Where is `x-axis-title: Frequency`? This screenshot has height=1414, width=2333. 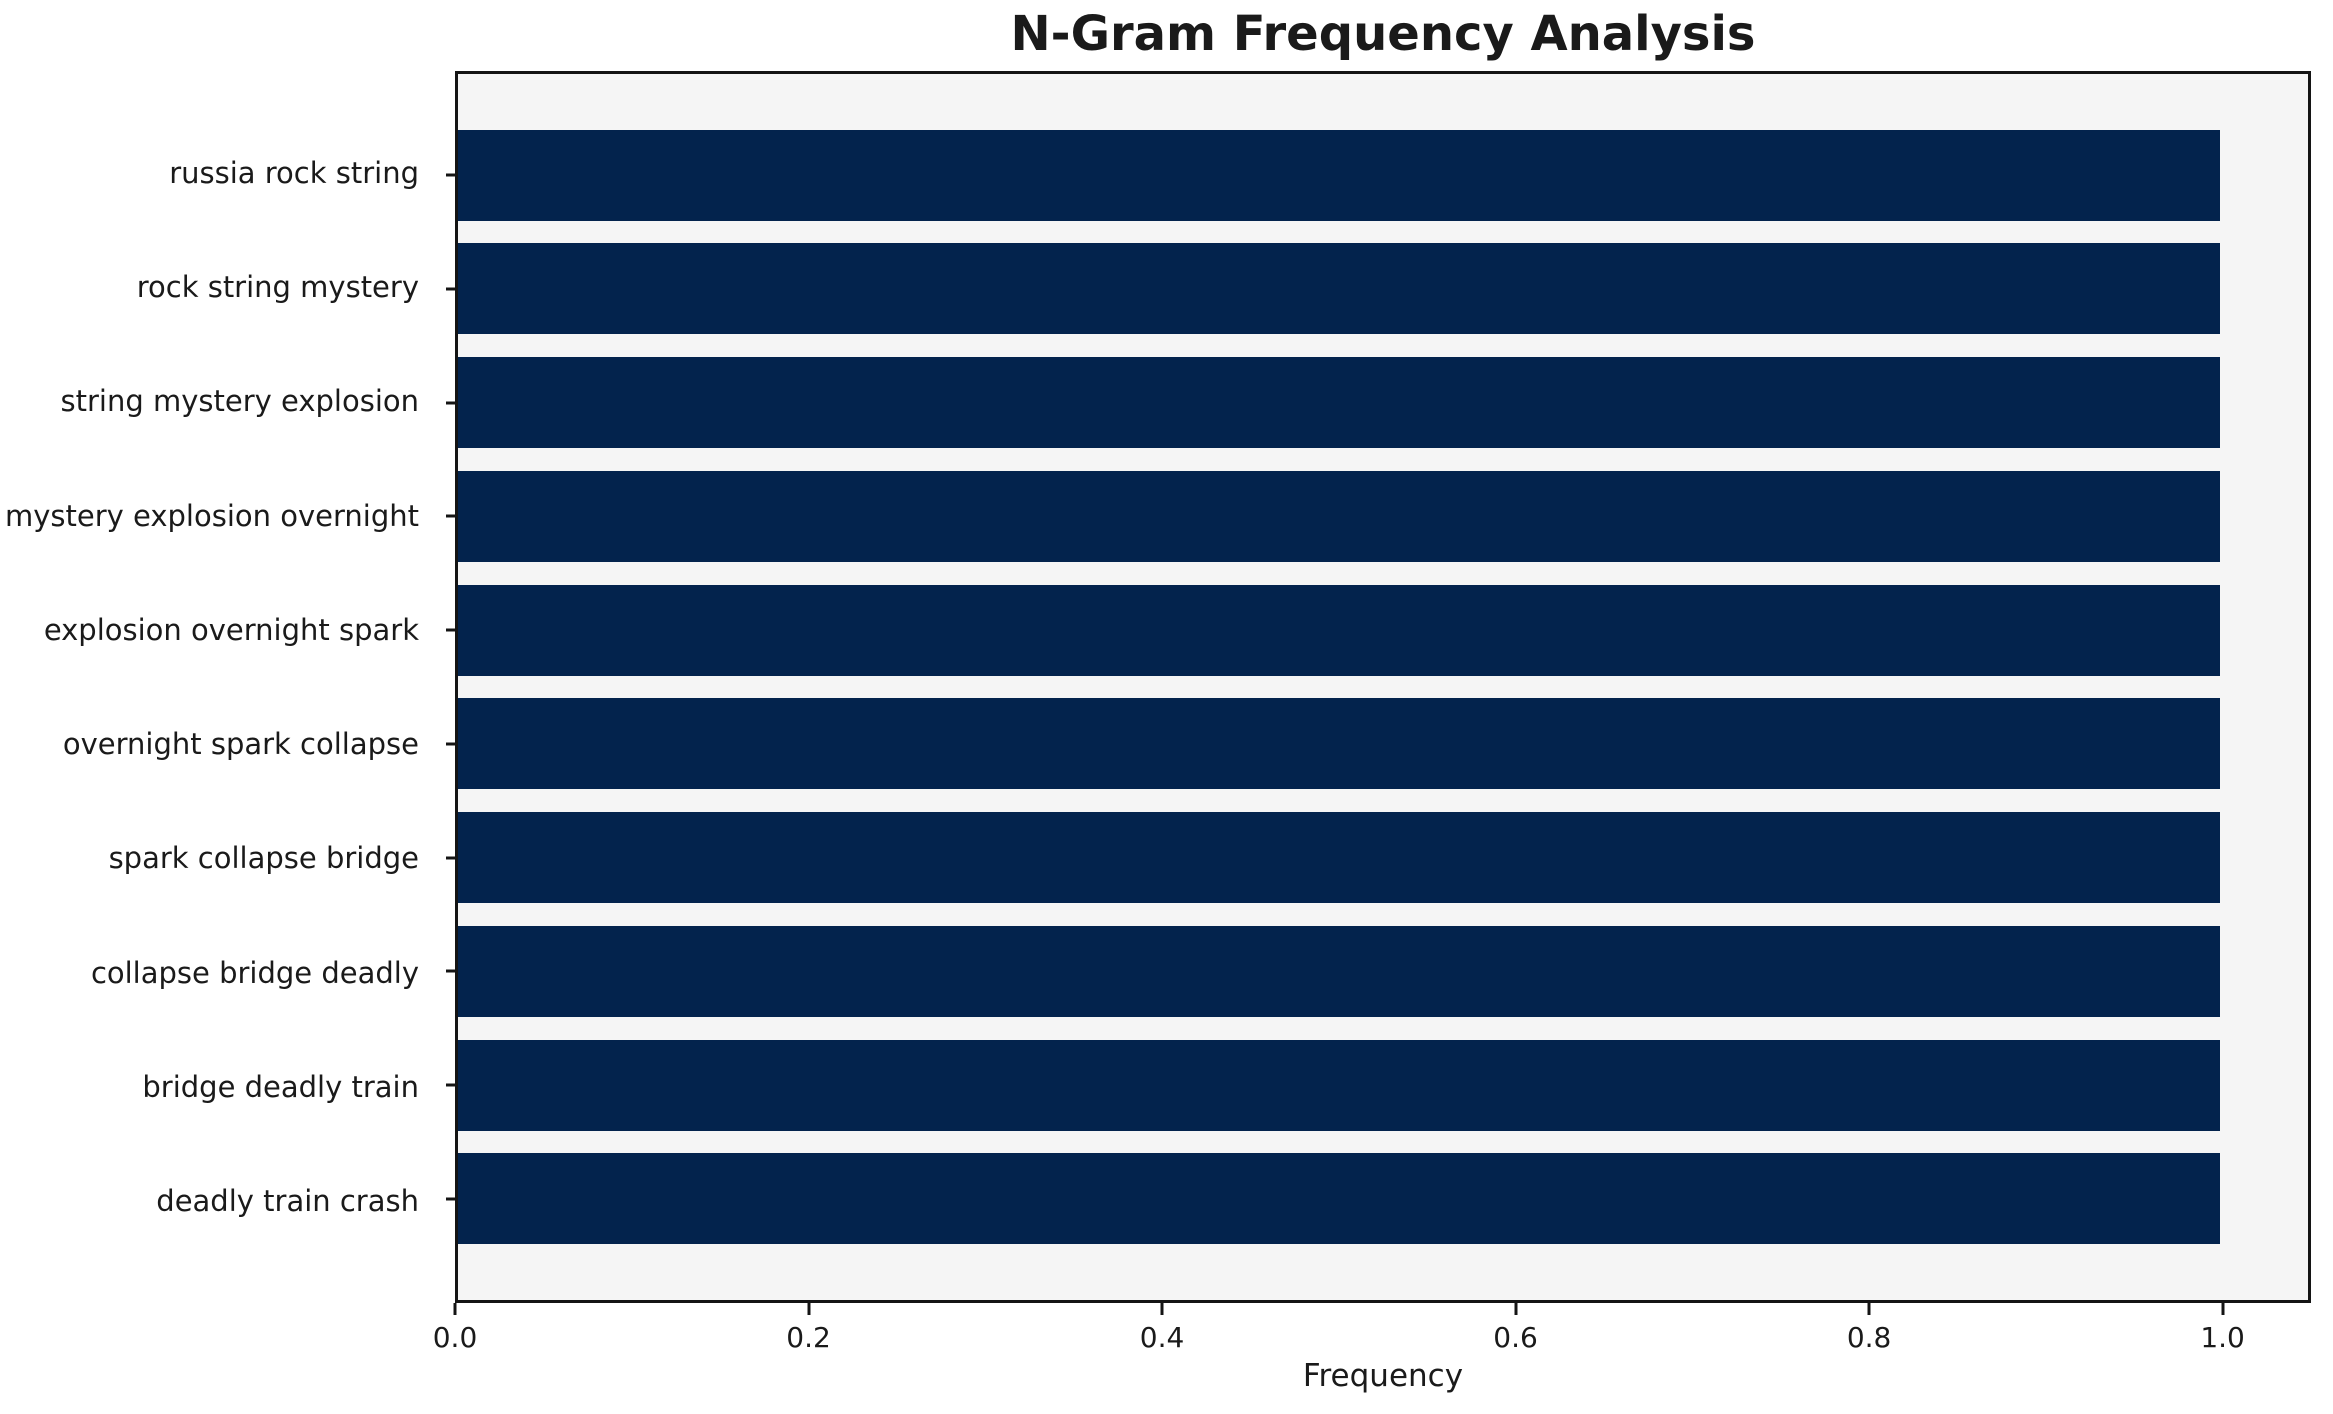 x-axis-title: Frequency is located at coordinates (1383, 1376).